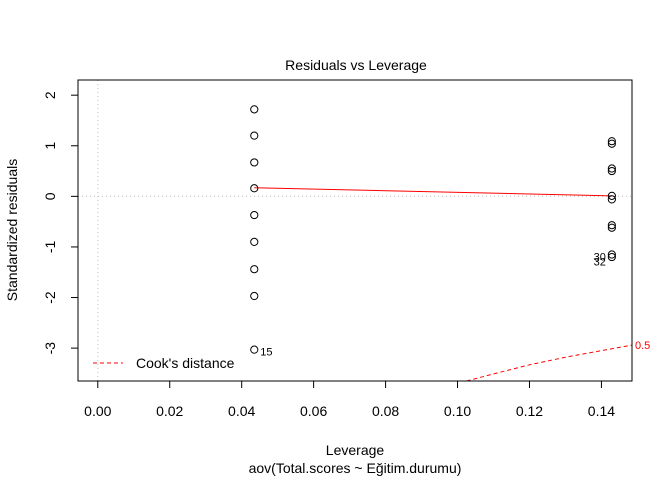 This screenshot has width=672, height=480. What do you see at coordinates (50, 95) in the screenshot?
I see `y-tick-label: 2` at bounding box center [50, 95].